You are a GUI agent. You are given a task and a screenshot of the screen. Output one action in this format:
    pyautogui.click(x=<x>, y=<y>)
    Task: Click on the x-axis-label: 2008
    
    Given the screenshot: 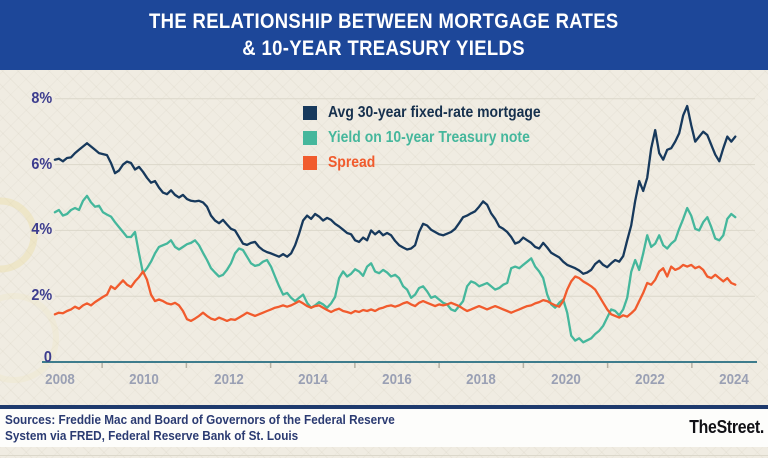 What is the action you would take?
    pyautogui.click(x=60, y=380)
    